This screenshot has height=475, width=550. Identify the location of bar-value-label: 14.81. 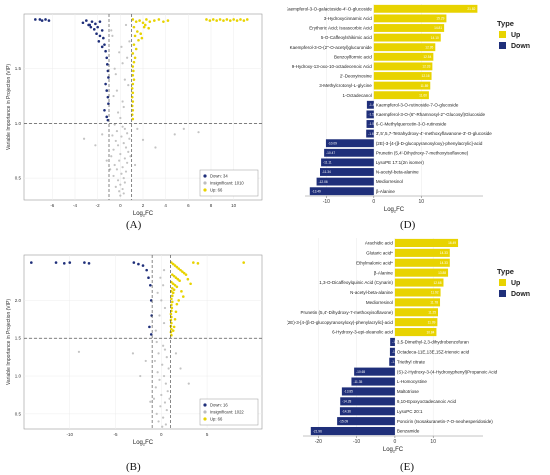
(438, 28).